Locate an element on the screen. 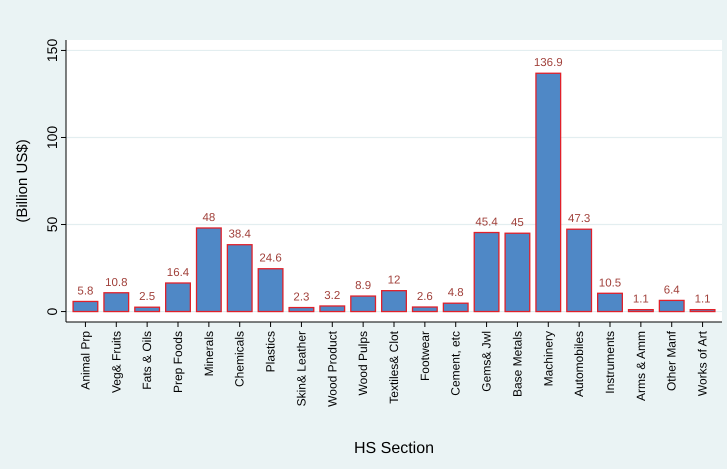 The image size is (727, 469). data-label: 136.9 is located at coordinates (548, 63).